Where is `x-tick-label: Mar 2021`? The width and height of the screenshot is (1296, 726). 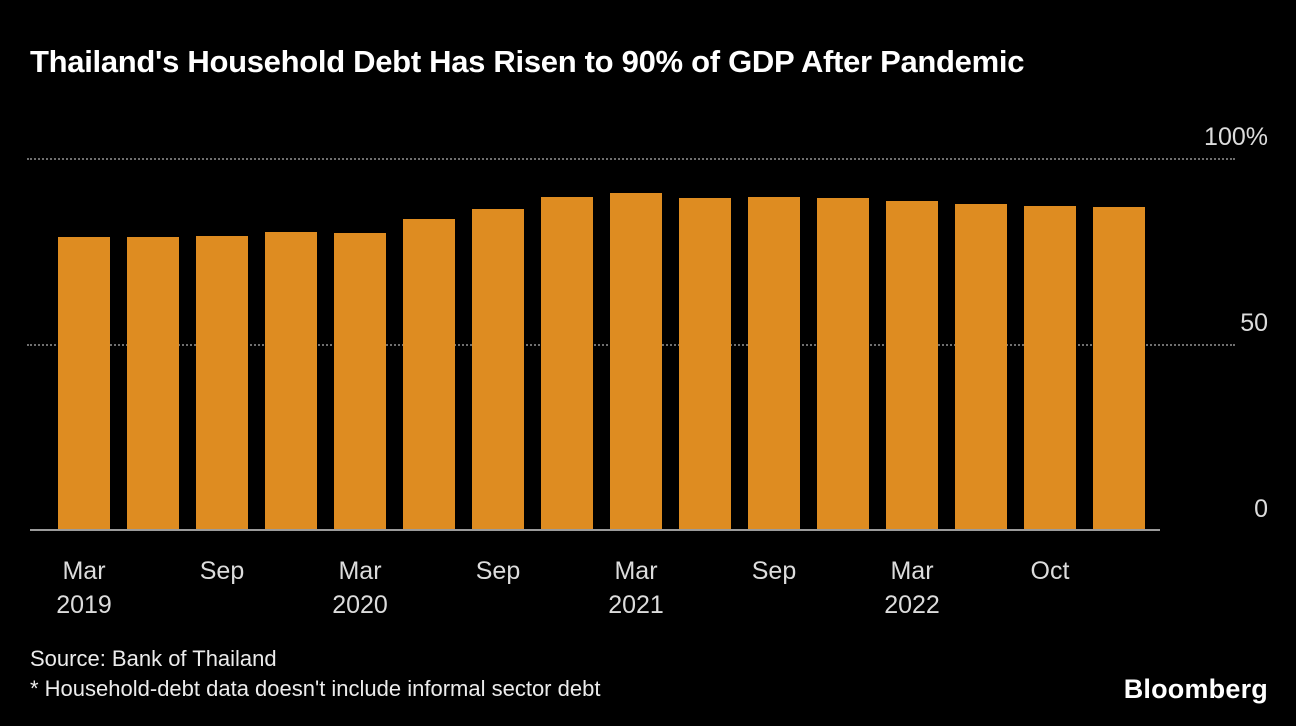 x-tick-label: Mar 2021 is located at coordinates (636, 588).